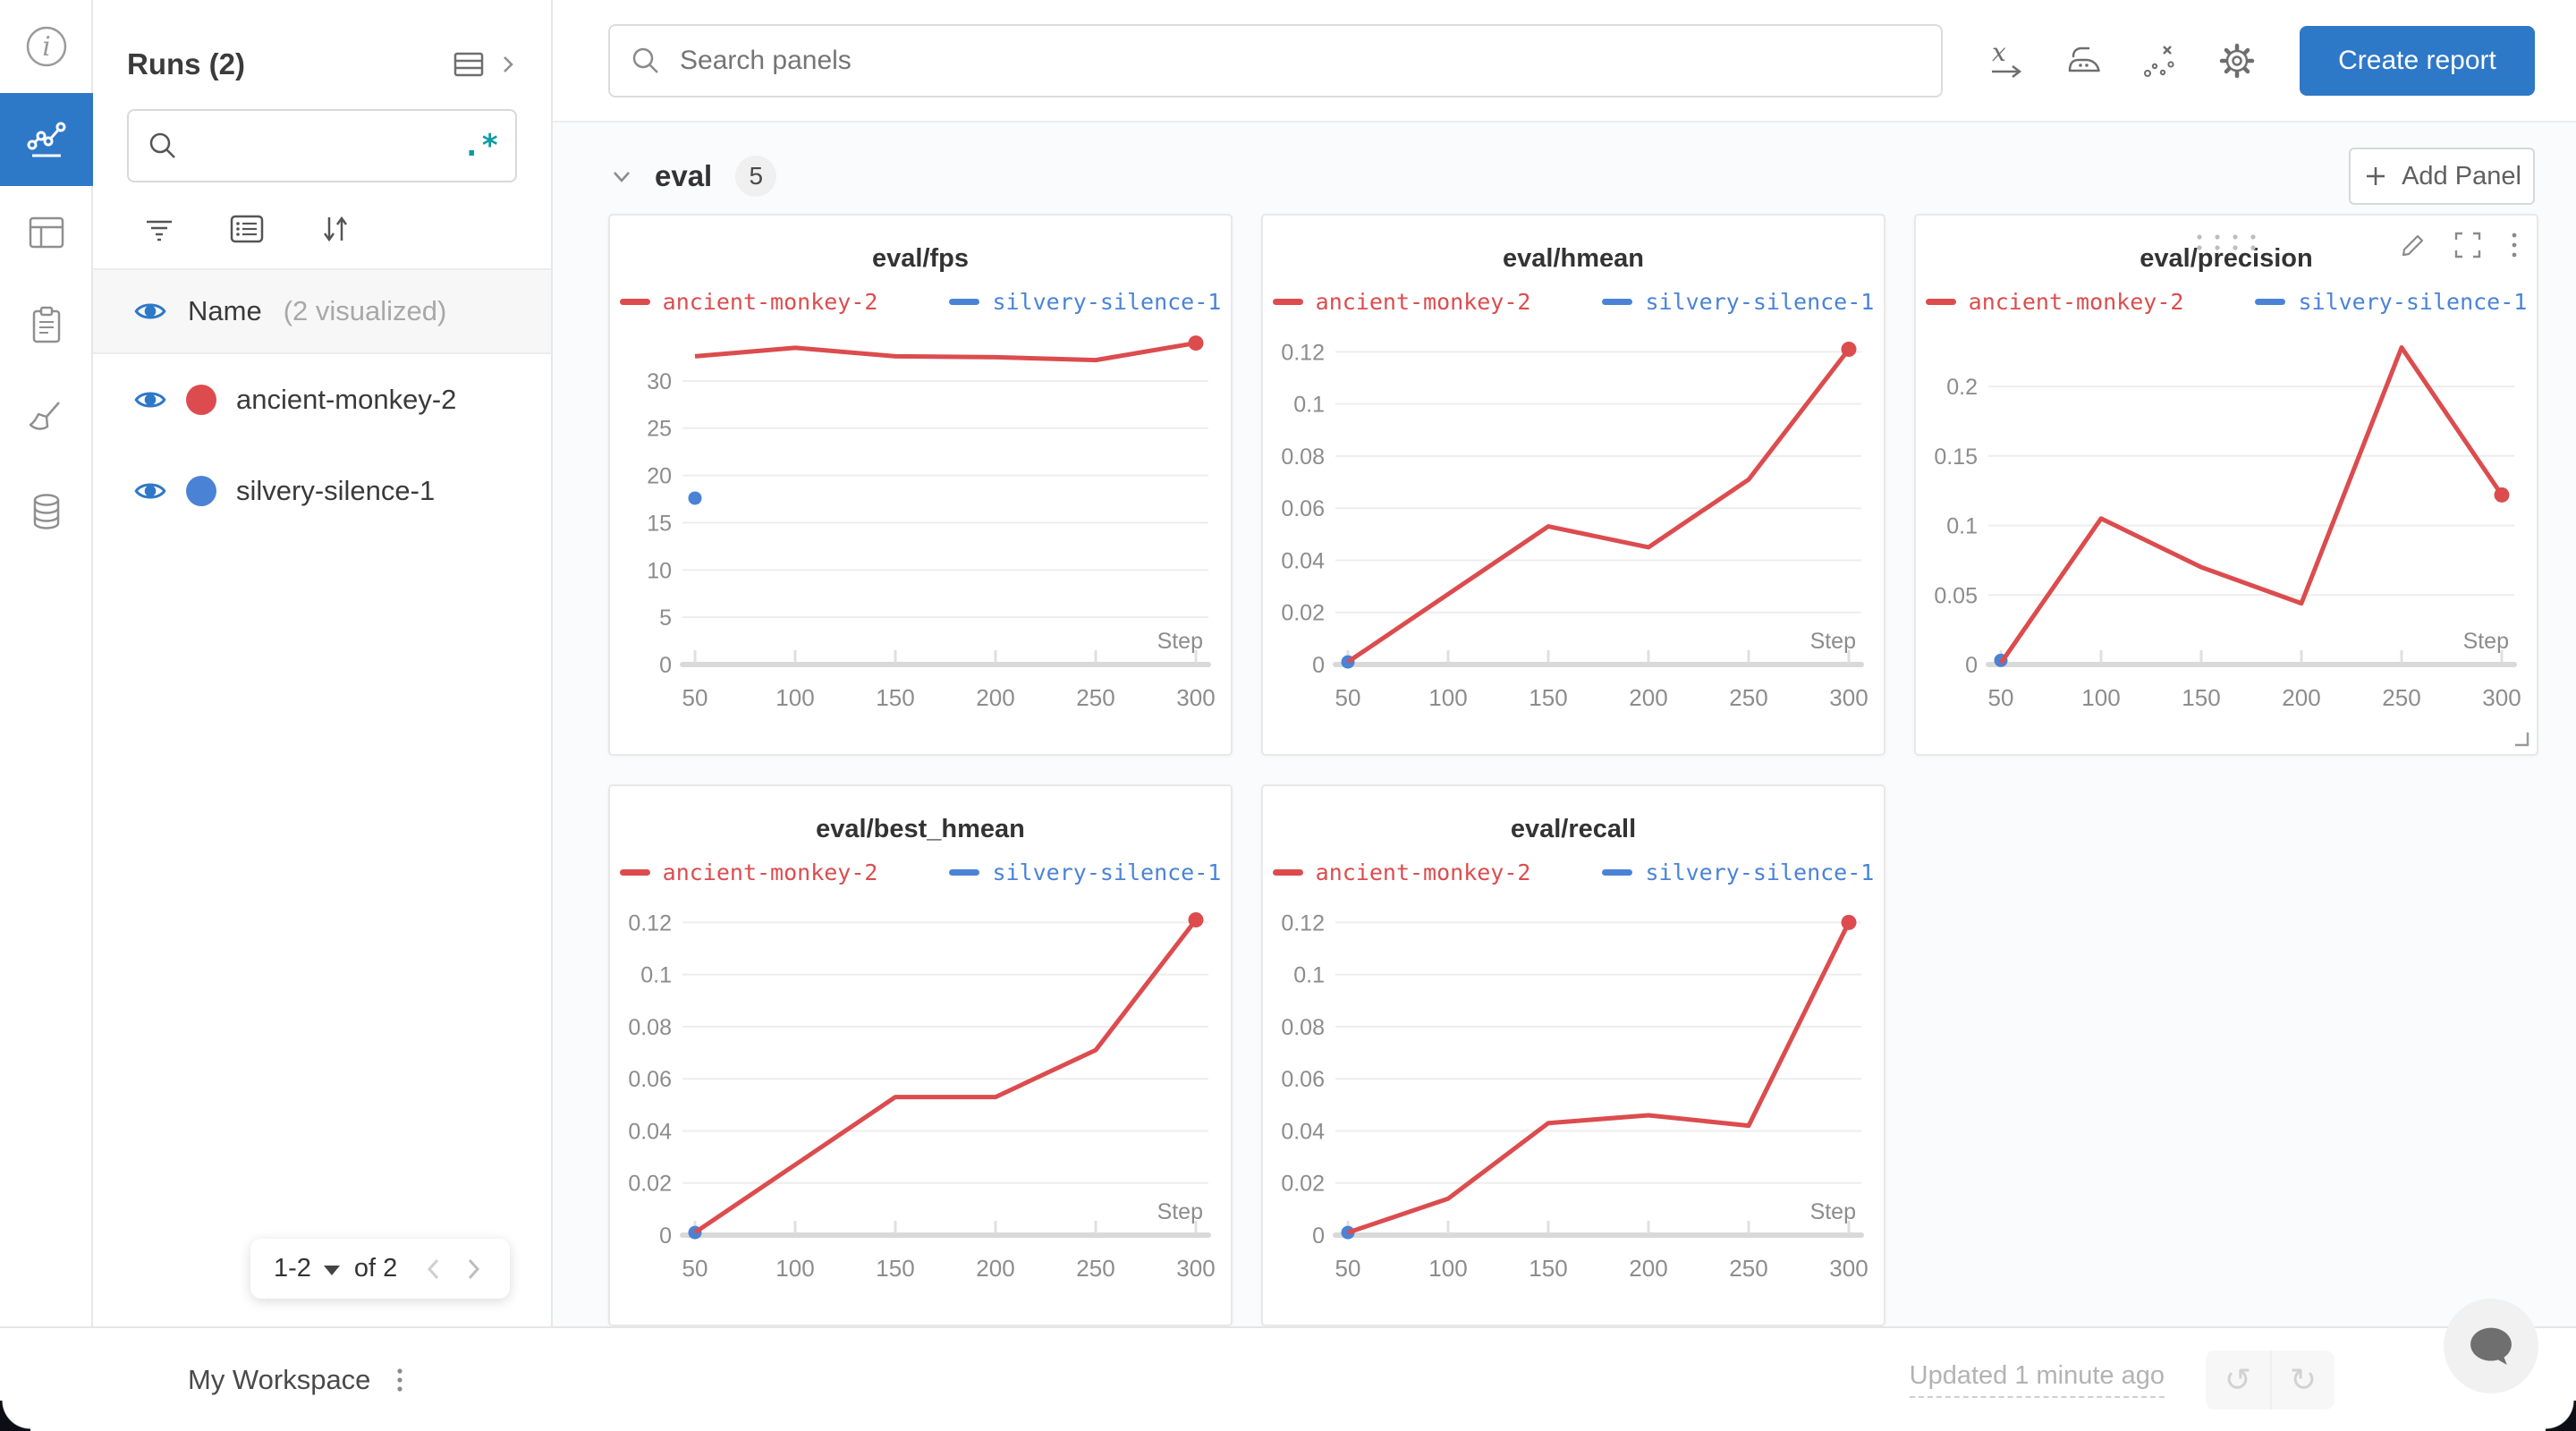 The height and width of the screenshot is (1431, 2576). What do you see at coordinates (2302, 1380) in the screenshot?
I see `redo-icon: ↻` at bounding box center [2302, 1380].